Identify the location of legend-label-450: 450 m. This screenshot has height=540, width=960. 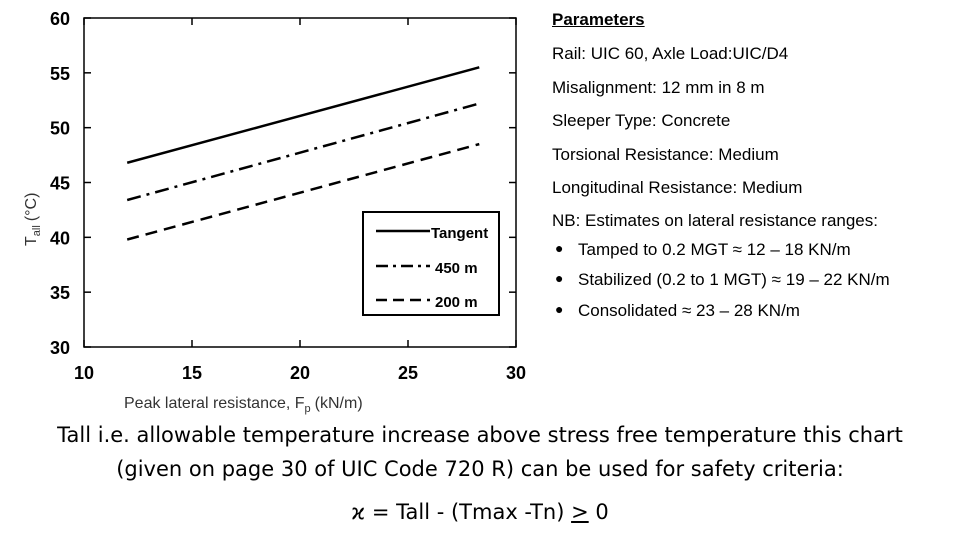
(456, 268).